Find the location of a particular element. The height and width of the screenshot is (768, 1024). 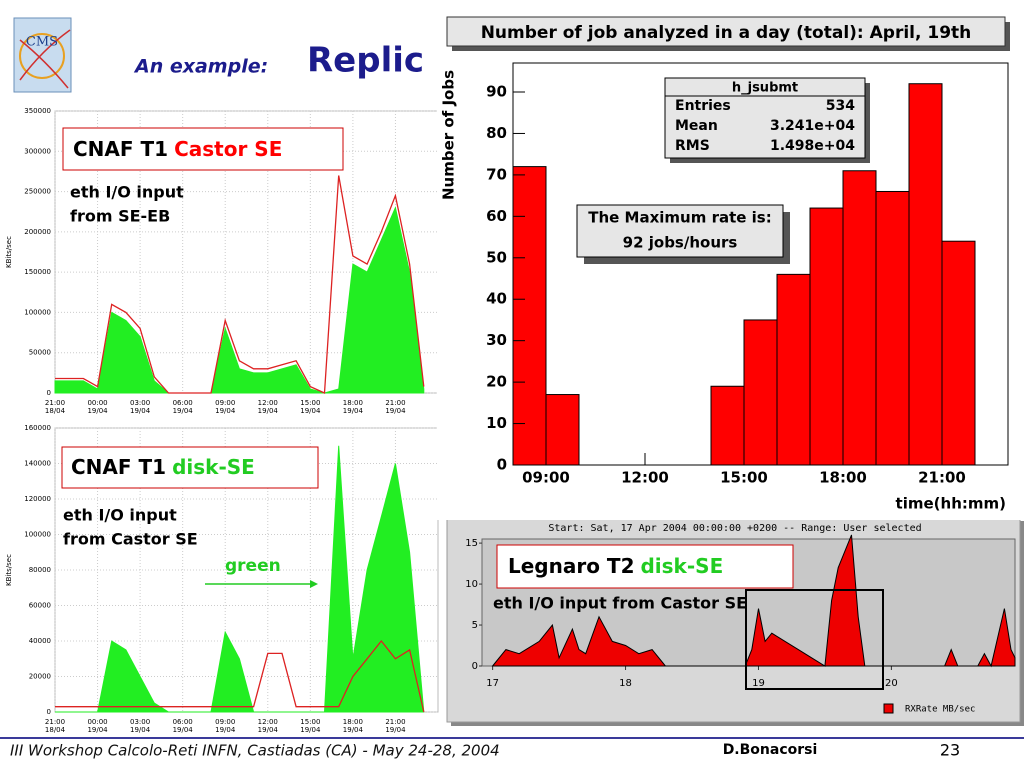

x-tick-label: 06:00 is located at coordinates (183, 403).